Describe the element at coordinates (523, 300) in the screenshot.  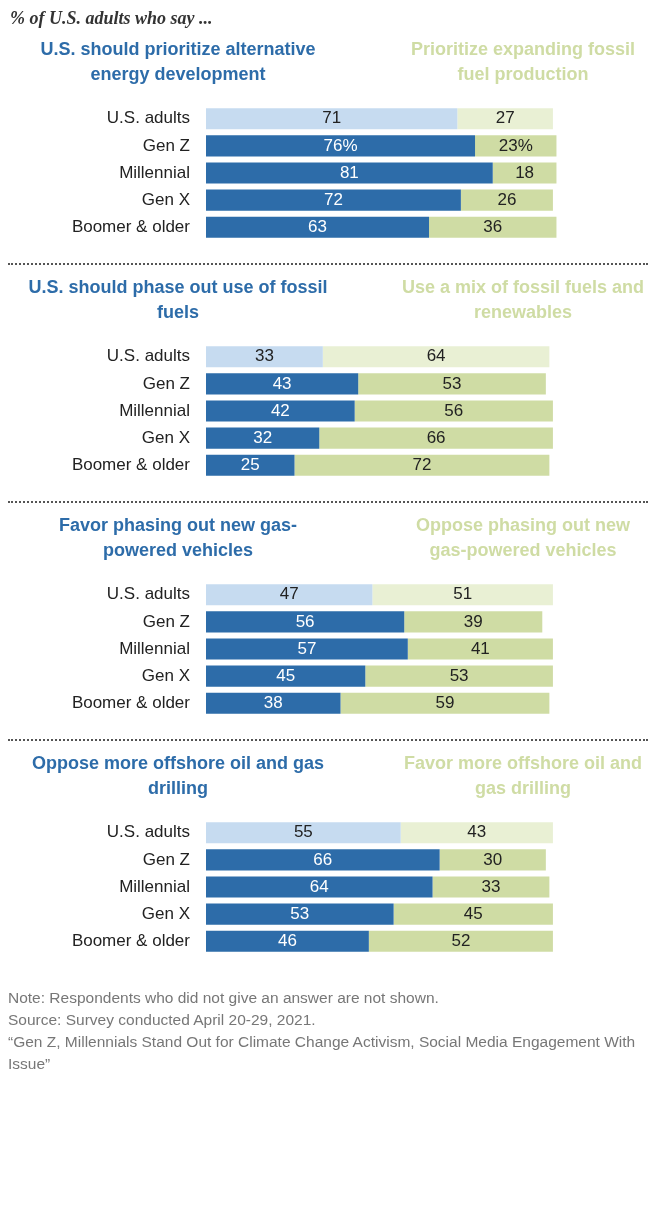
I see `series-label: Use a mix of fossil fuels and renewables` at that location.